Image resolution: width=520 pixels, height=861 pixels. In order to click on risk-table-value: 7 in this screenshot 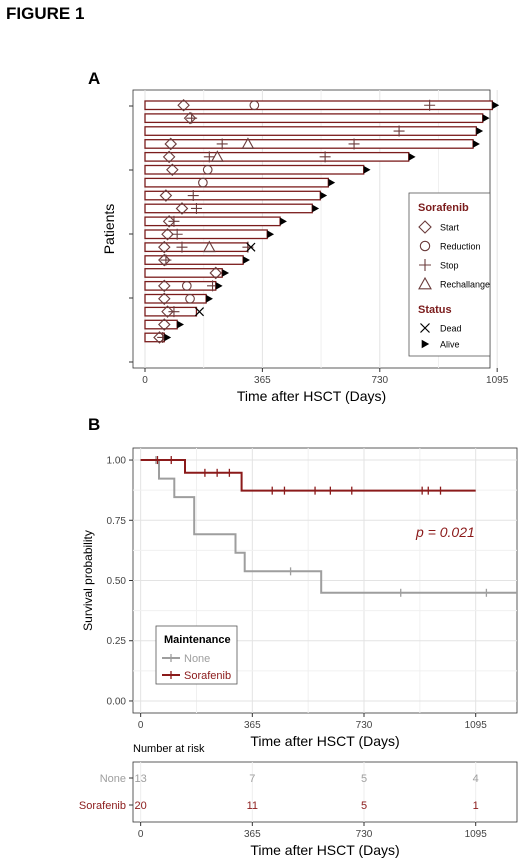, I will do `click(252, 779)`.